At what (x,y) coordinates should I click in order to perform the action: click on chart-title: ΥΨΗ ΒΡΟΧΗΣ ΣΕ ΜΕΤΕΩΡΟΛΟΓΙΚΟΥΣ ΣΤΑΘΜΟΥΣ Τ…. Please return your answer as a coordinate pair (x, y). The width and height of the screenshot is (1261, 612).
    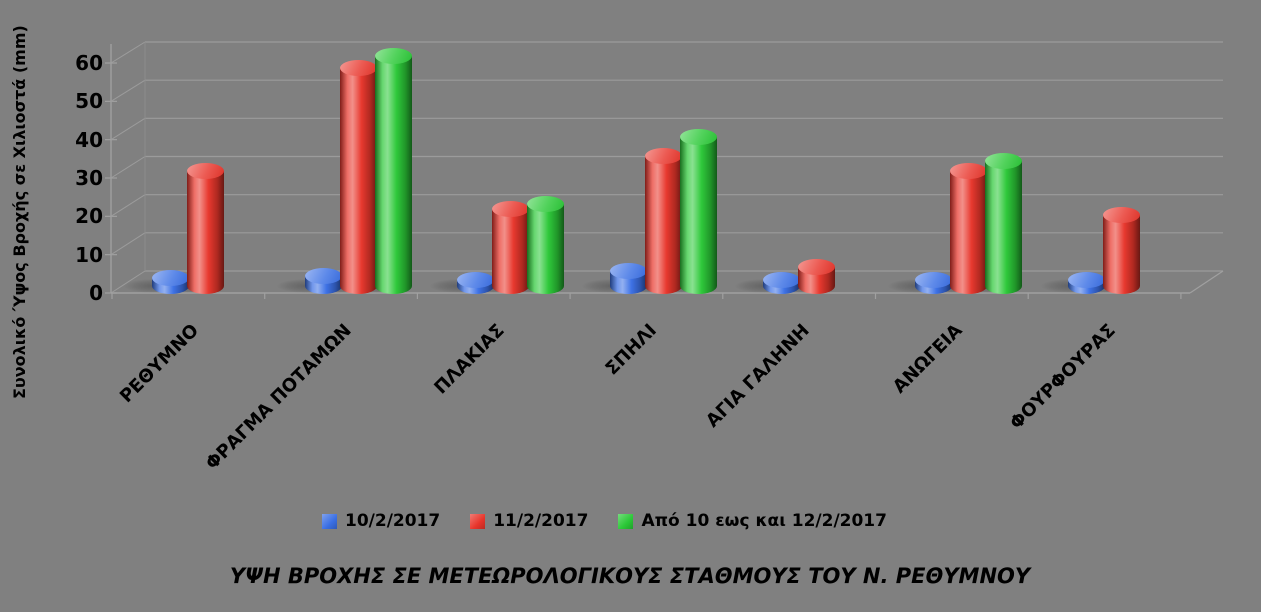
    Looking at the image, I should click on (630, 576).